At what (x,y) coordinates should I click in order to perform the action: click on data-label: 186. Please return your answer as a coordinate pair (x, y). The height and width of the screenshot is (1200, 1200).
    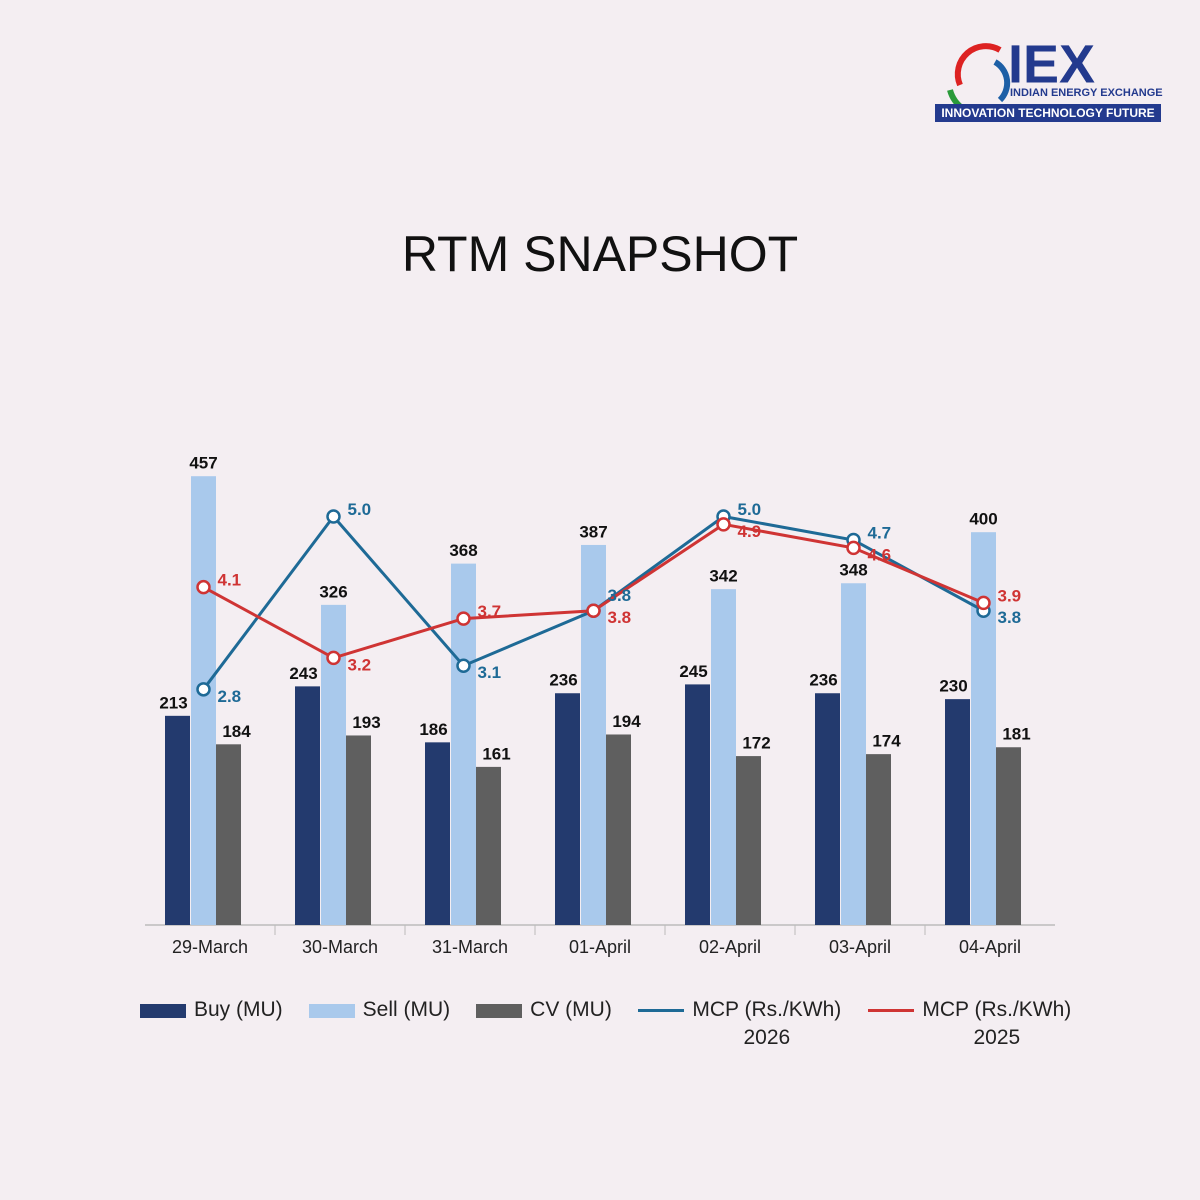
    Looking at the image, I should click on (433, 729).